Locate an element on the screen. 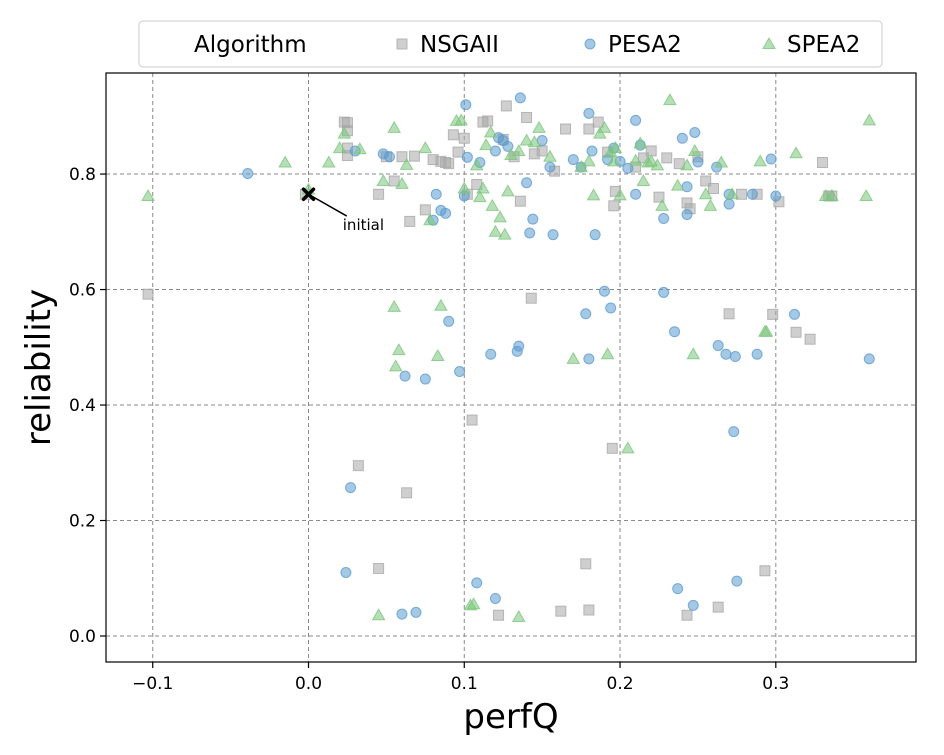 The width and height of the screenshot is (944, 755). initial-marker is located at coordinates (308, 194).